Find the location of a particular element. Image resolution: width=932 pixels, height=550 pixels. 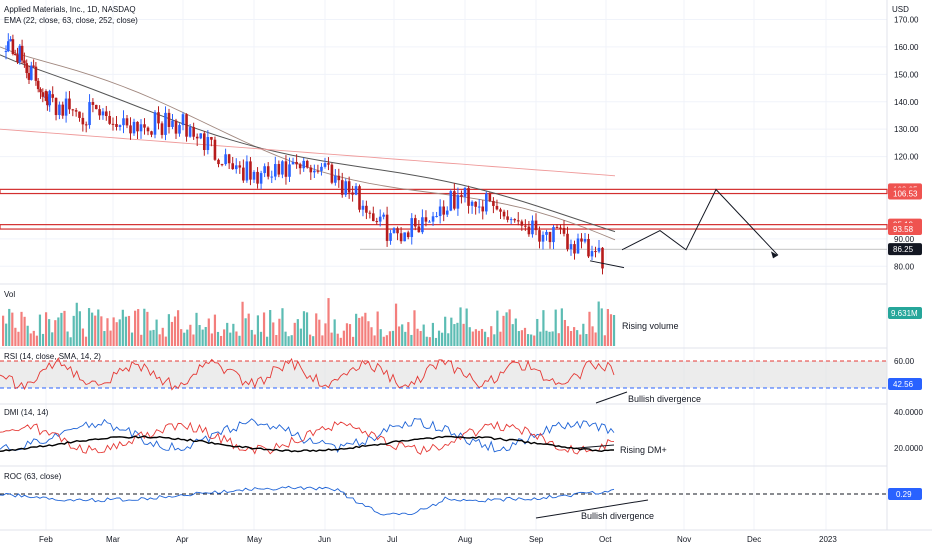

price-badge-label: 93.58 is located at coordinates (903, 229).